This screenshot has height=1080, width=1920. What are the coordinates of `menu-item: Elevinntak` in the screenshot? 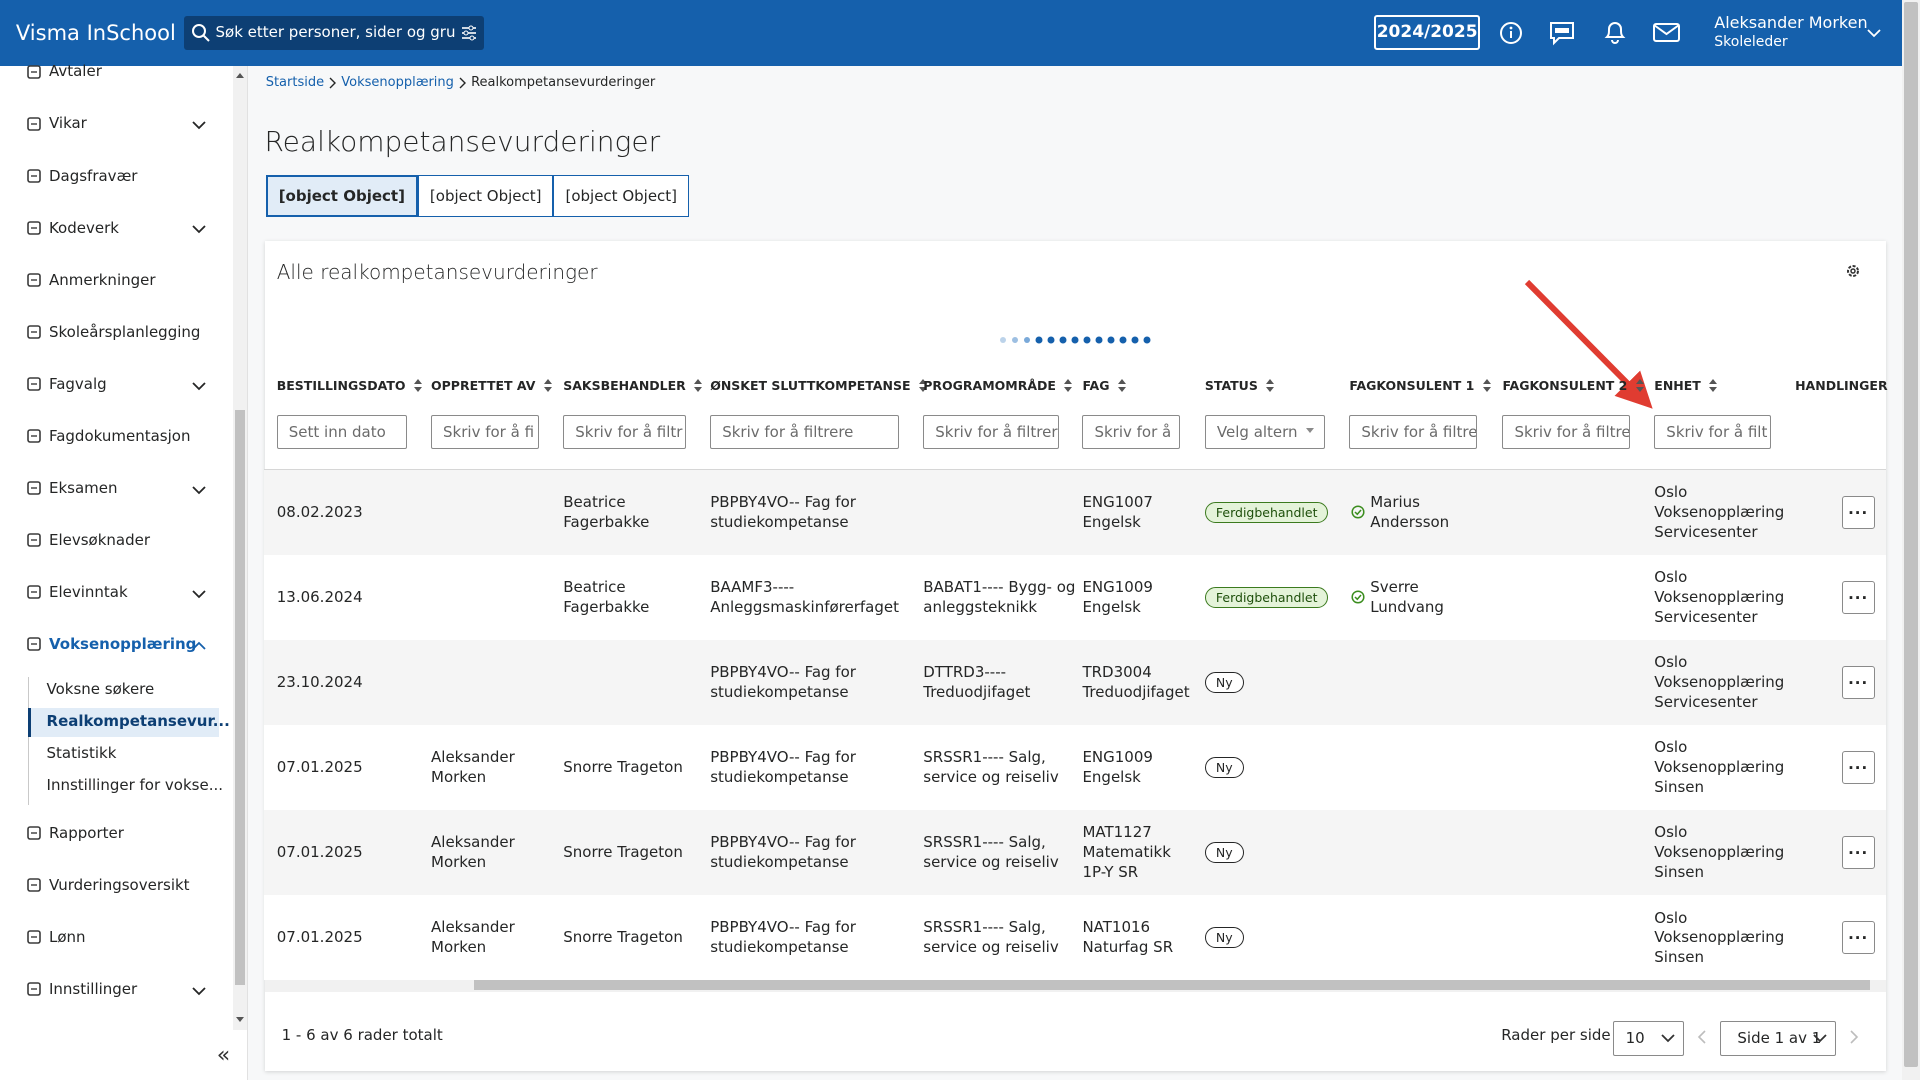 It's located at (88, 591).